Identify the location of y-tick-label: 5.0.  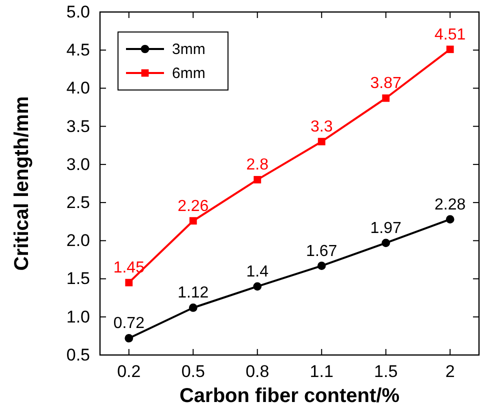
(78, 12).